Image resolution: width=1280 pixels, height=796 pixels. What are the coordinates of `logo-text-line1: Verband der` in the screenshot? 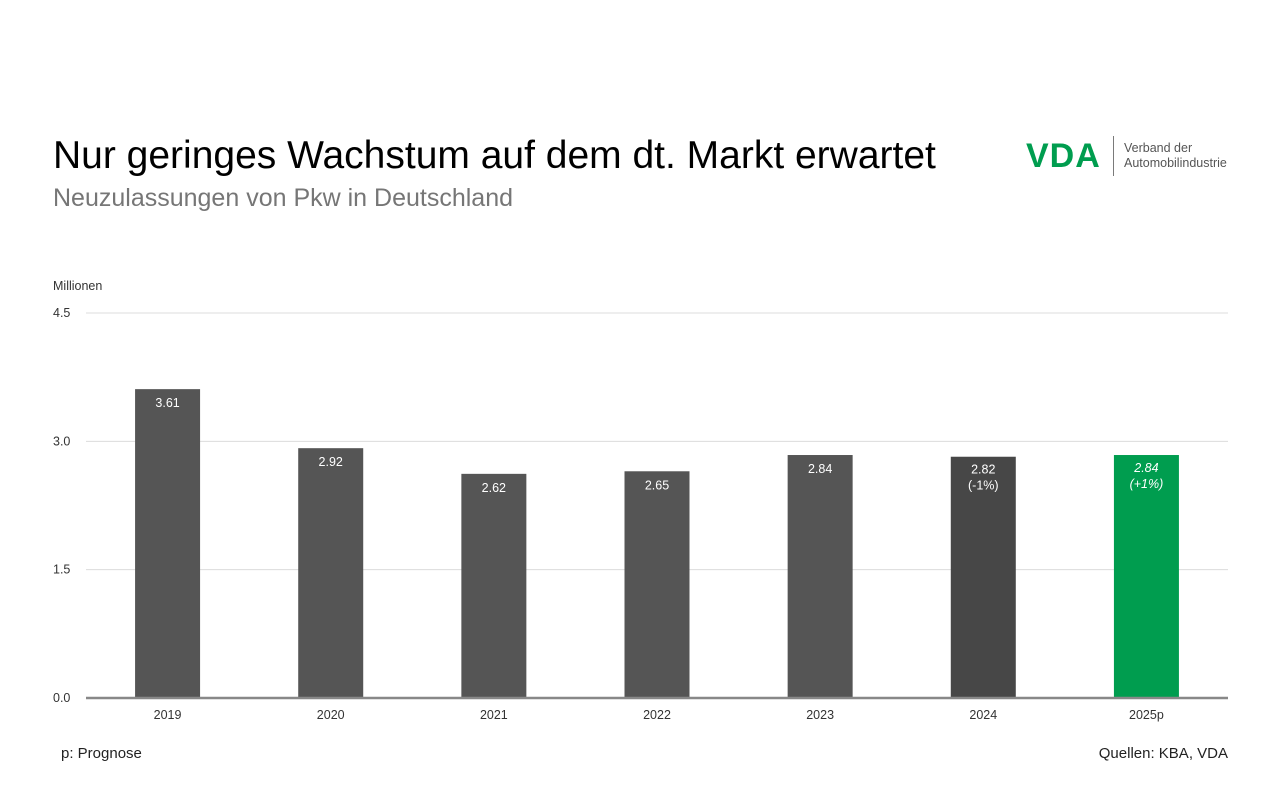 It's located at (1158, 148).